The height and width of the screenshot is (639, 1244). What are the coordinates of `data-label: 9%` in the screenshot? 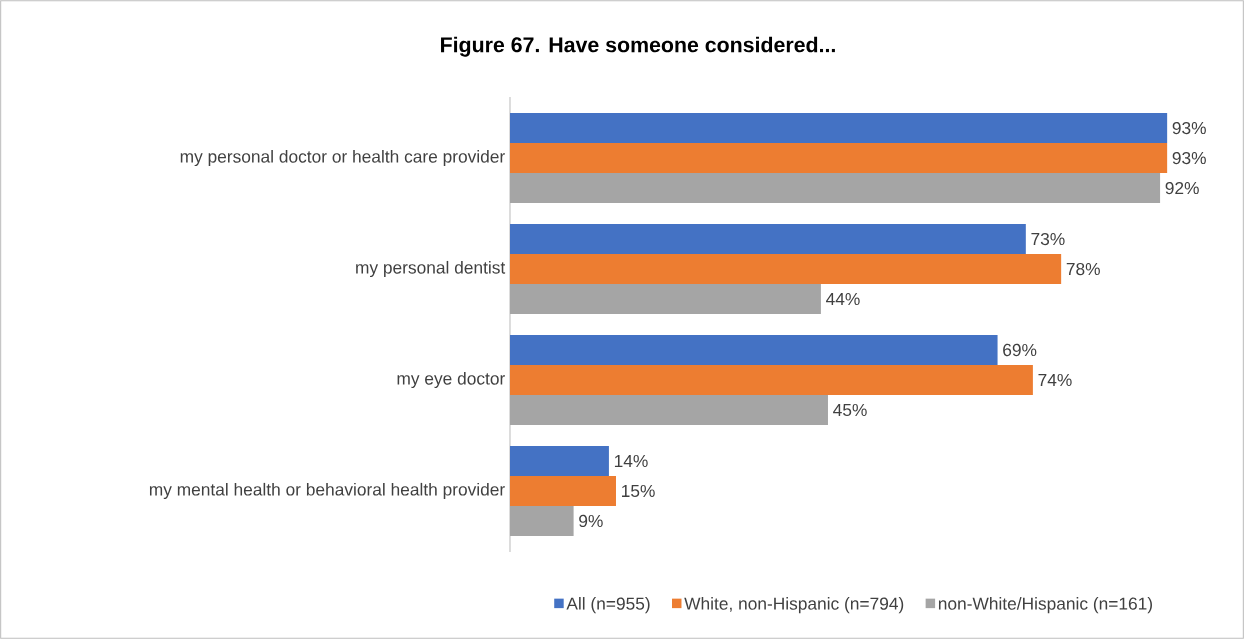 It's located at (591, 521).